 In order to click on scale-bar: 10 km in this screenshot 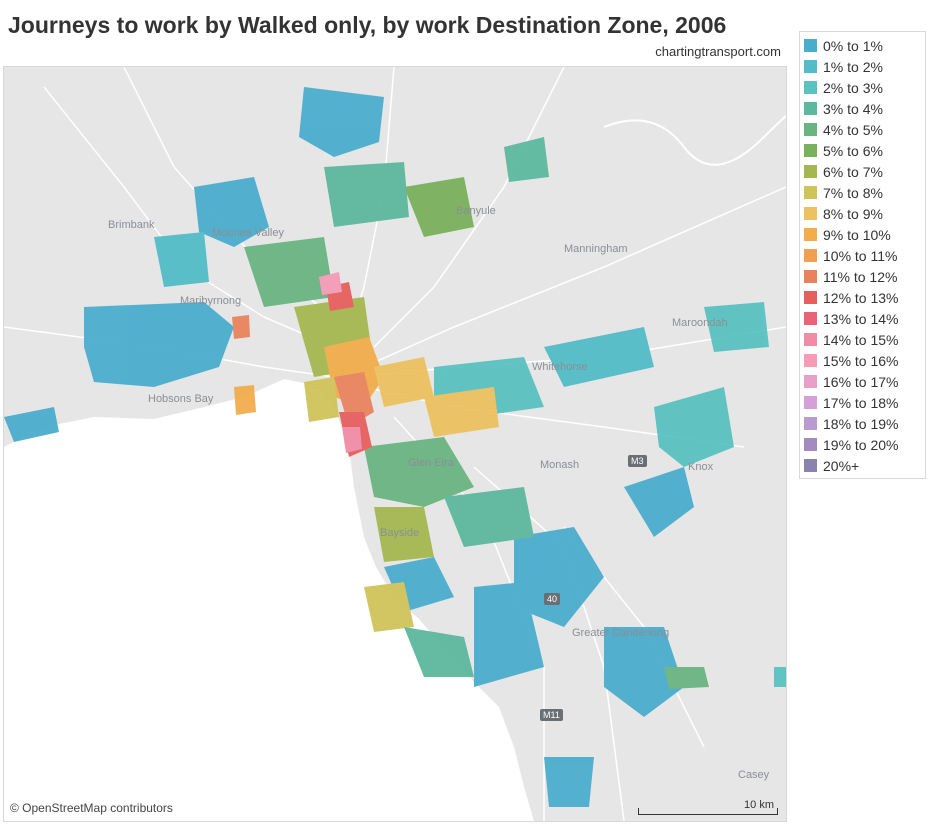, I will do `click(708, 808)`.